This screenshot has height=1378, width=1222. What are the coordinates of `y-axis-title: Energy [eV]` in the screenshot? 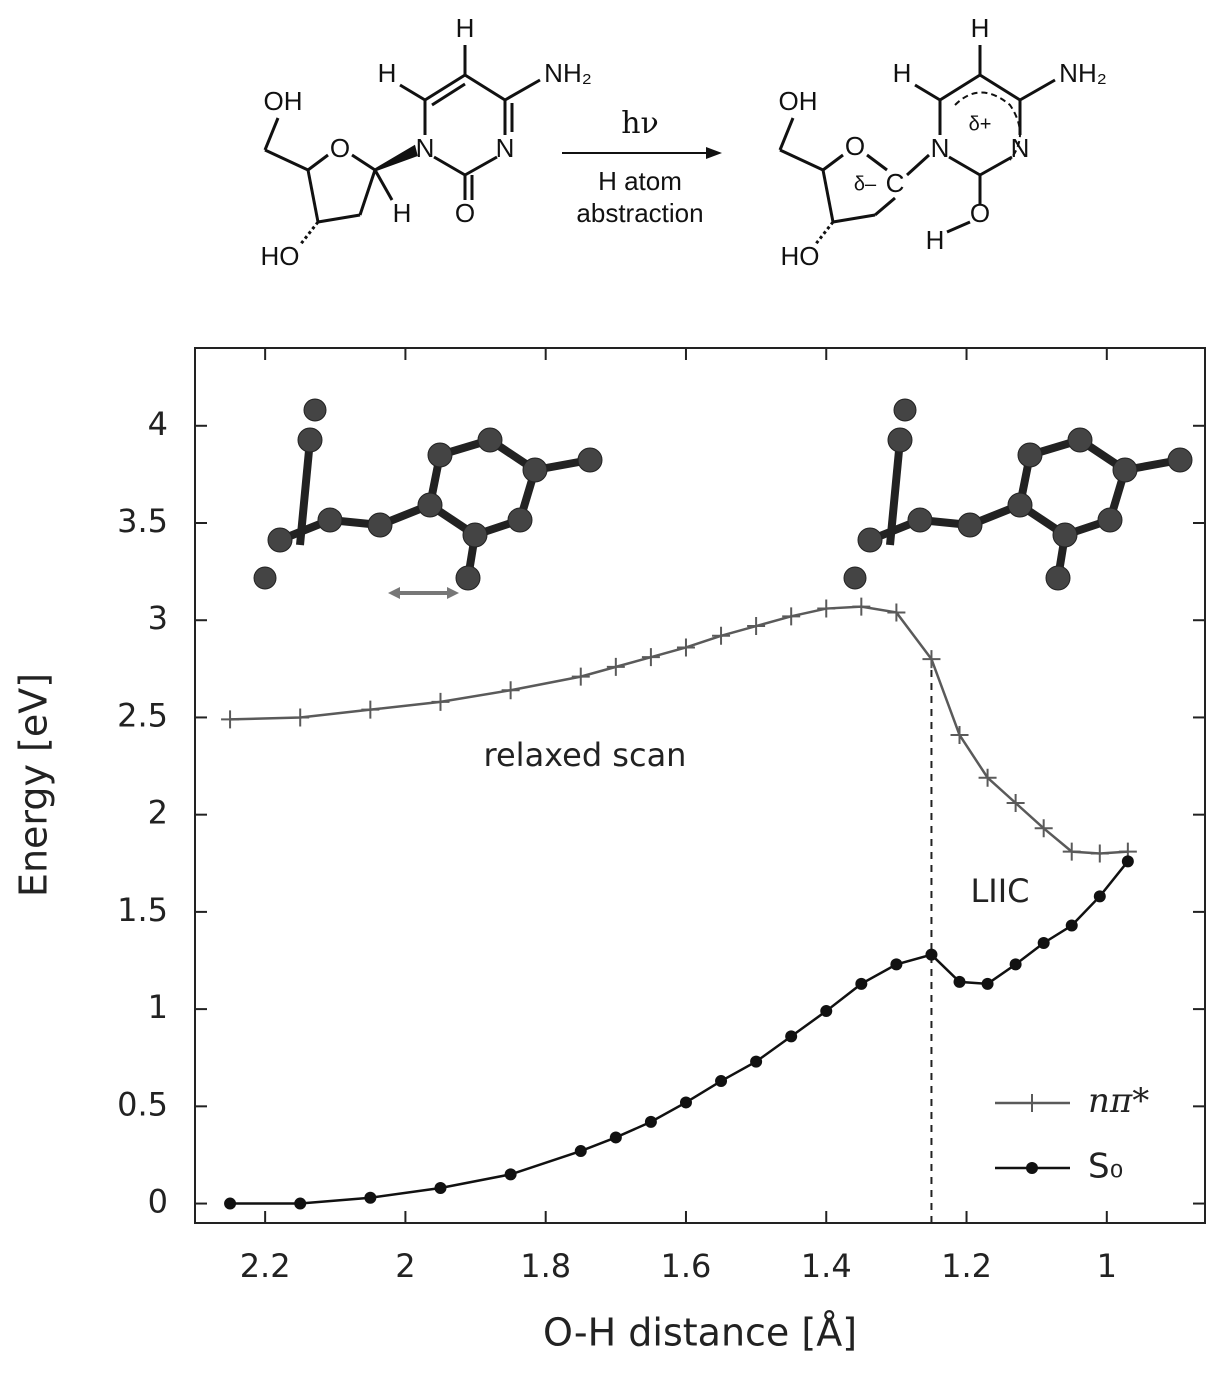 It's located at (34, 785).